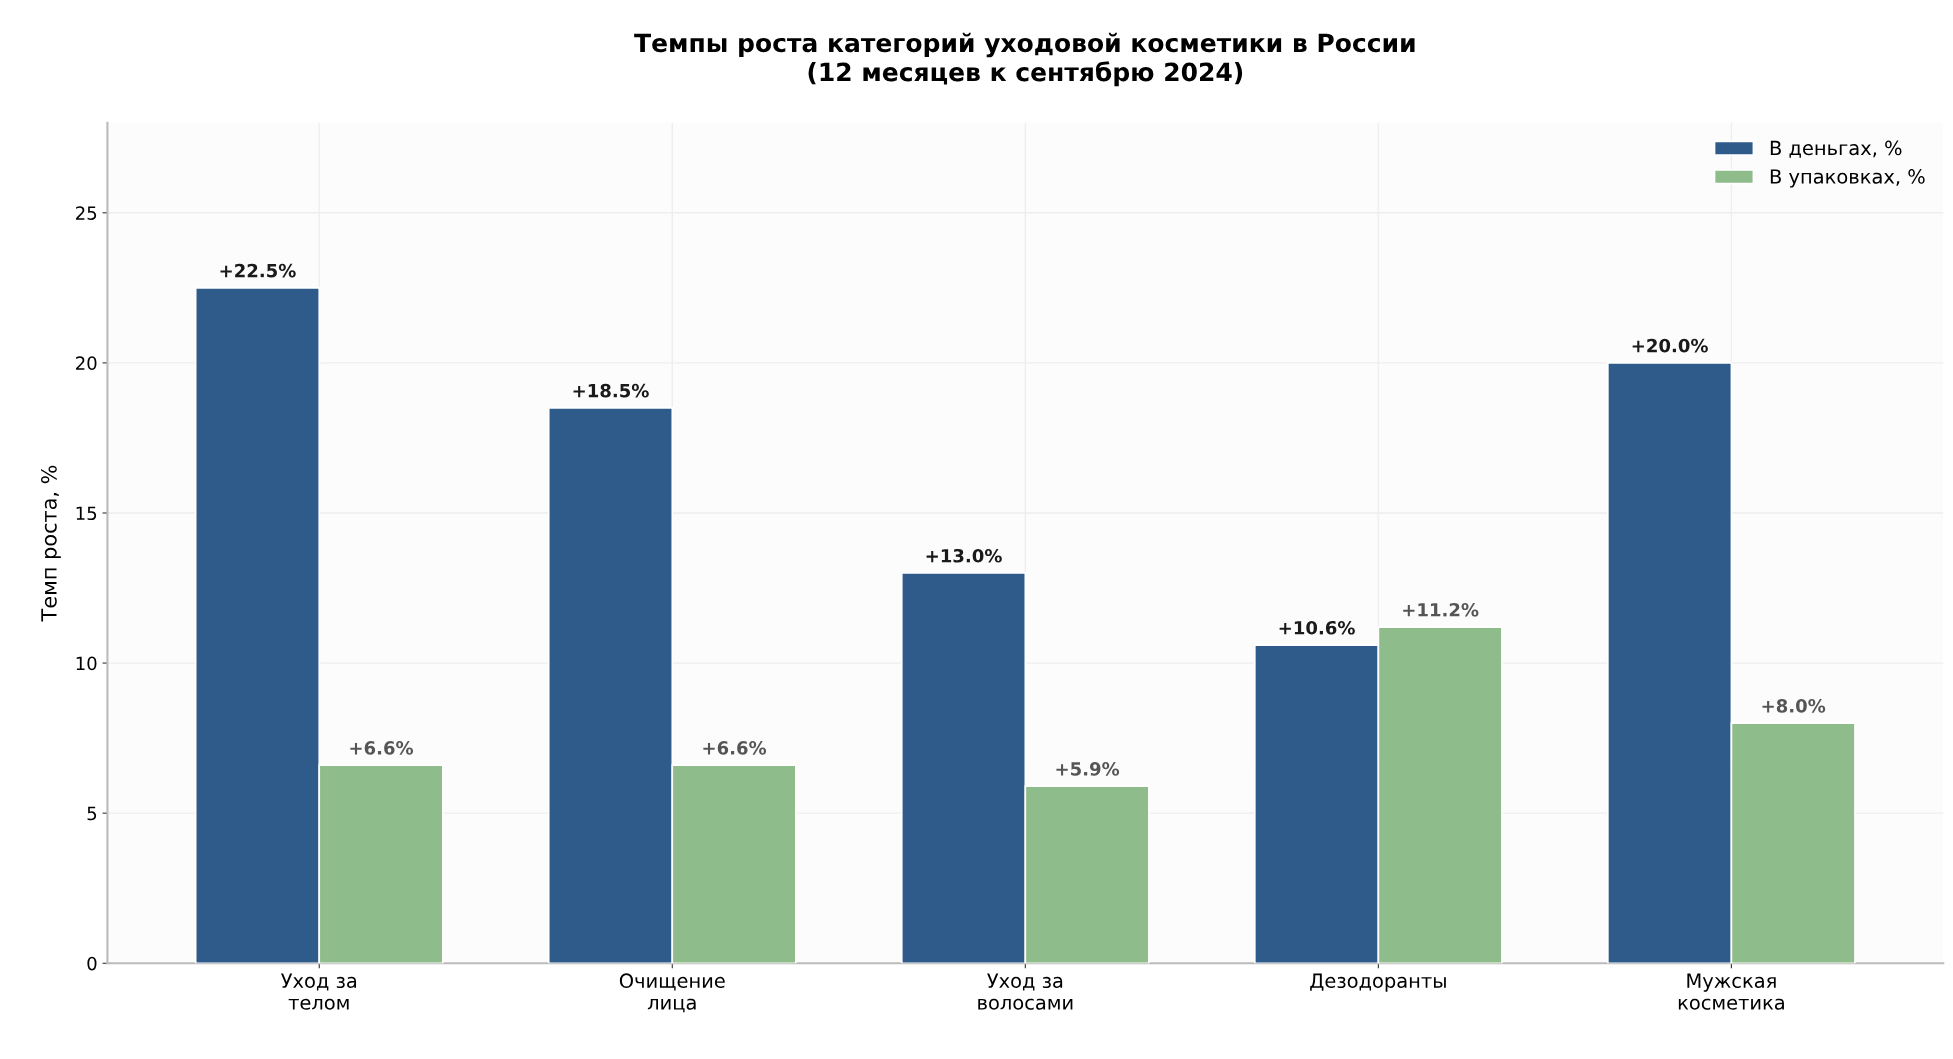  Describe the element at coordinates (86, 513) in the screenshot. I see `y-tick-label: 15` at that location.